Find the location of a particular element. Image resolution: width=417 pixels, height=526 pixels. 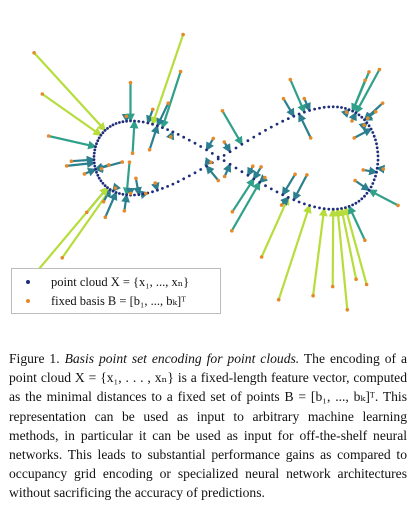

point-cloud-marker-icon is located at coordinates (28, 282).